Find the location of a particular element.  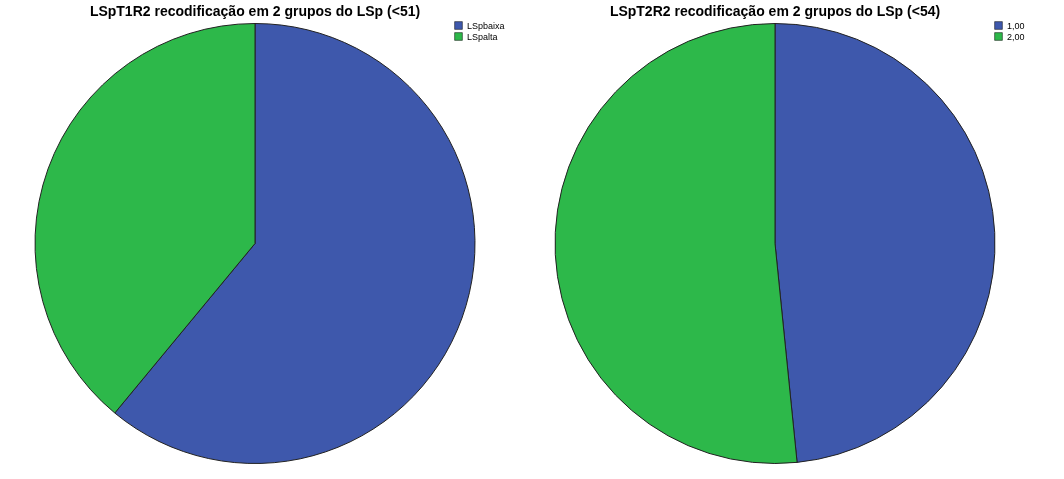

chart-title: LSpT2R2 recodificação em 2 grupos do LSp (<54) is located at coordinates (775, 11).